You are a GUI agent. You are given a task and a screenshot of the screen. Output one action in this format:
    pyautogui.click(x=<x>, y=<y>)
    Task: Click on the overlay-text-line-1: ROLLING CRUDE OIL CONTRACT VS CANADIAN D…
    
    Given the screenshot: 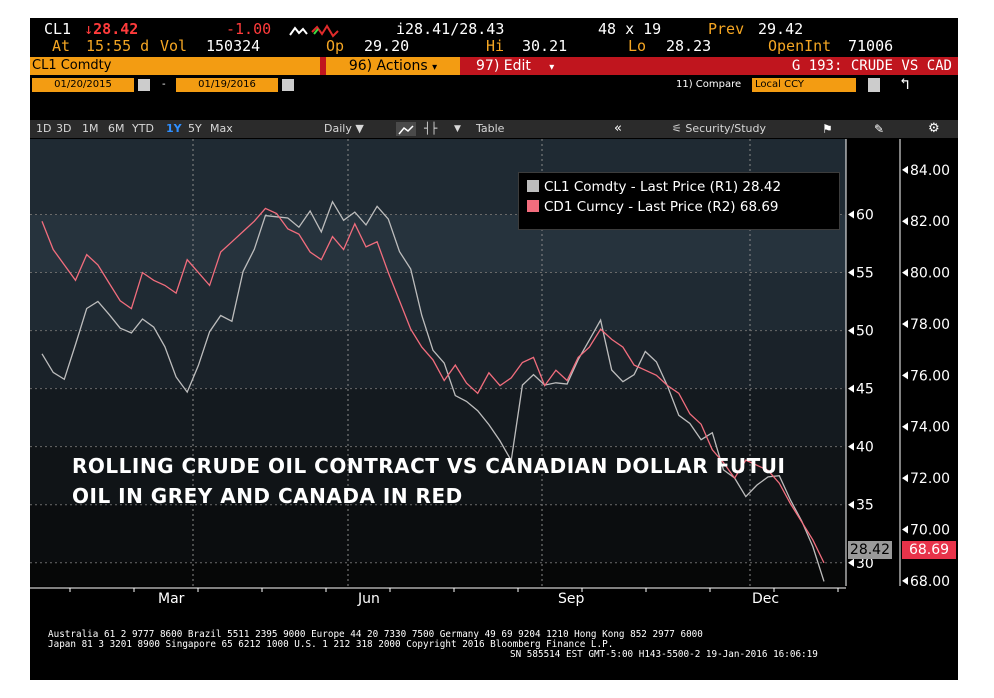 What is the action you would take?
    pyautogui.click(x=429, y=466)
    